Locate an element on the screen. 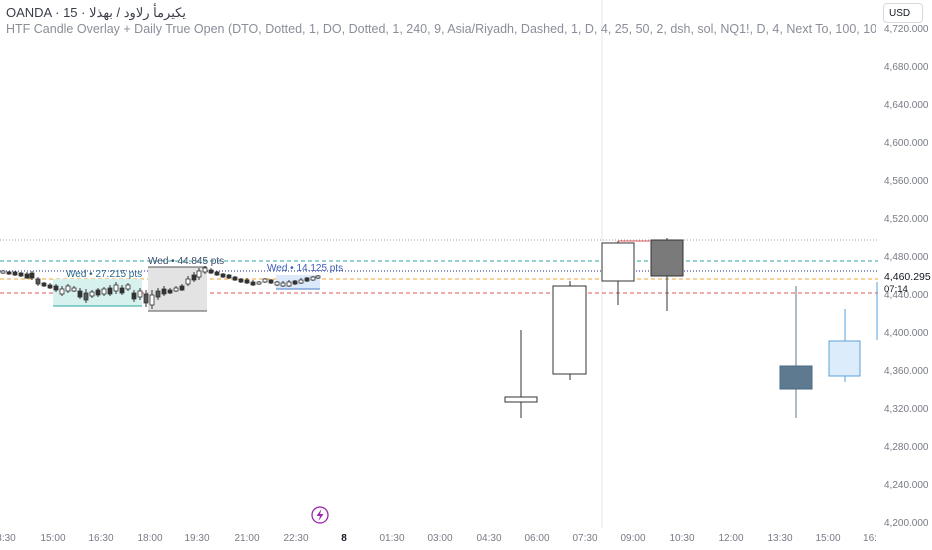  price-axis-label: 4,560.000 is located at coordinates (906, 181).